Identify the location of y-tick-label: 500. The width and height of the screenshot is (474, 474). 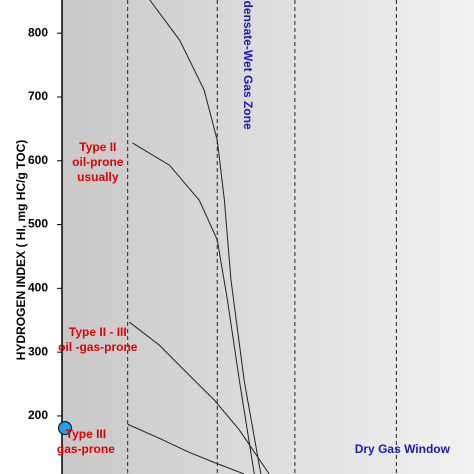
(38, 224).